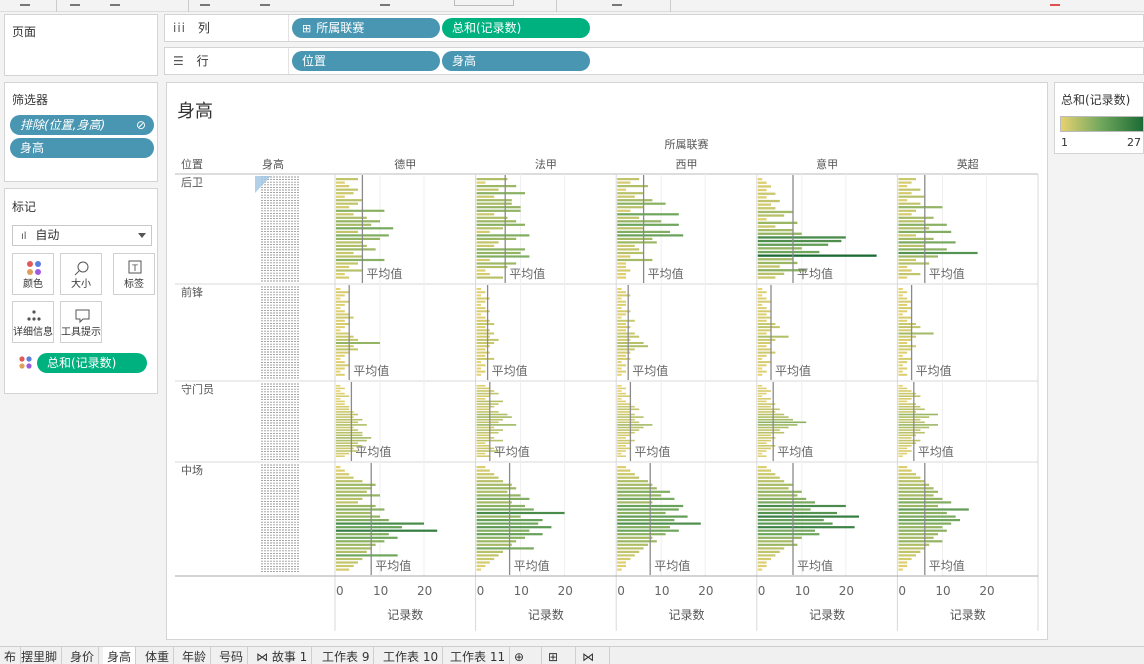 Image resolution: width=1144 pixels, height=664 pixels. I want to click on tab-8: 工作表 9, so click(346, 655).